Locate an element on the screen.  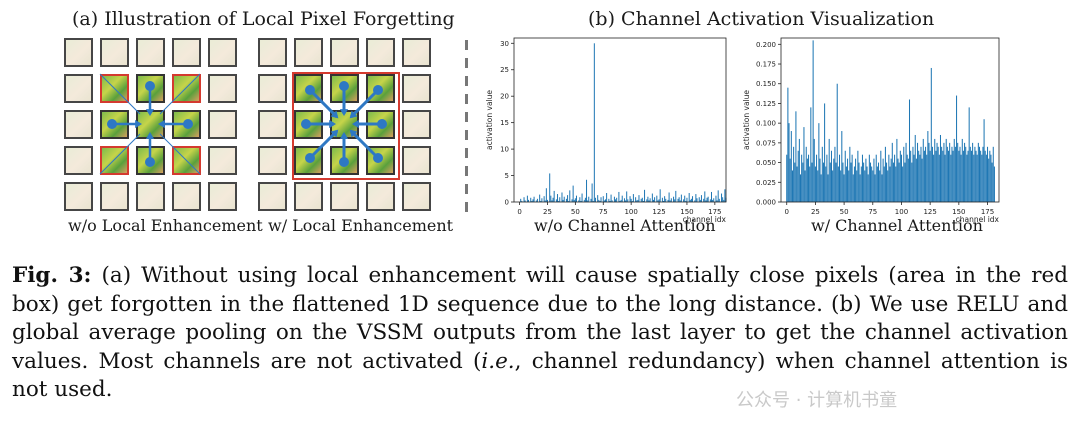
caption-label: Fig. 3: is located at coordinates (52, 275).